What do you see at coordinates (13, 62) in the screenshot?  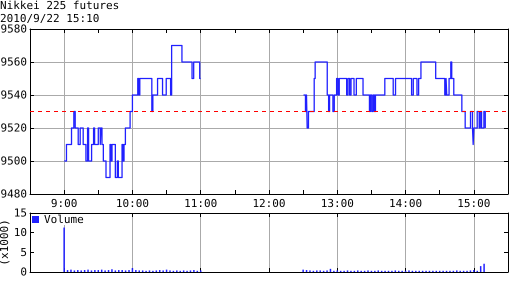 I see `y-tick-label: 9560` at bounding box center [13, 62].